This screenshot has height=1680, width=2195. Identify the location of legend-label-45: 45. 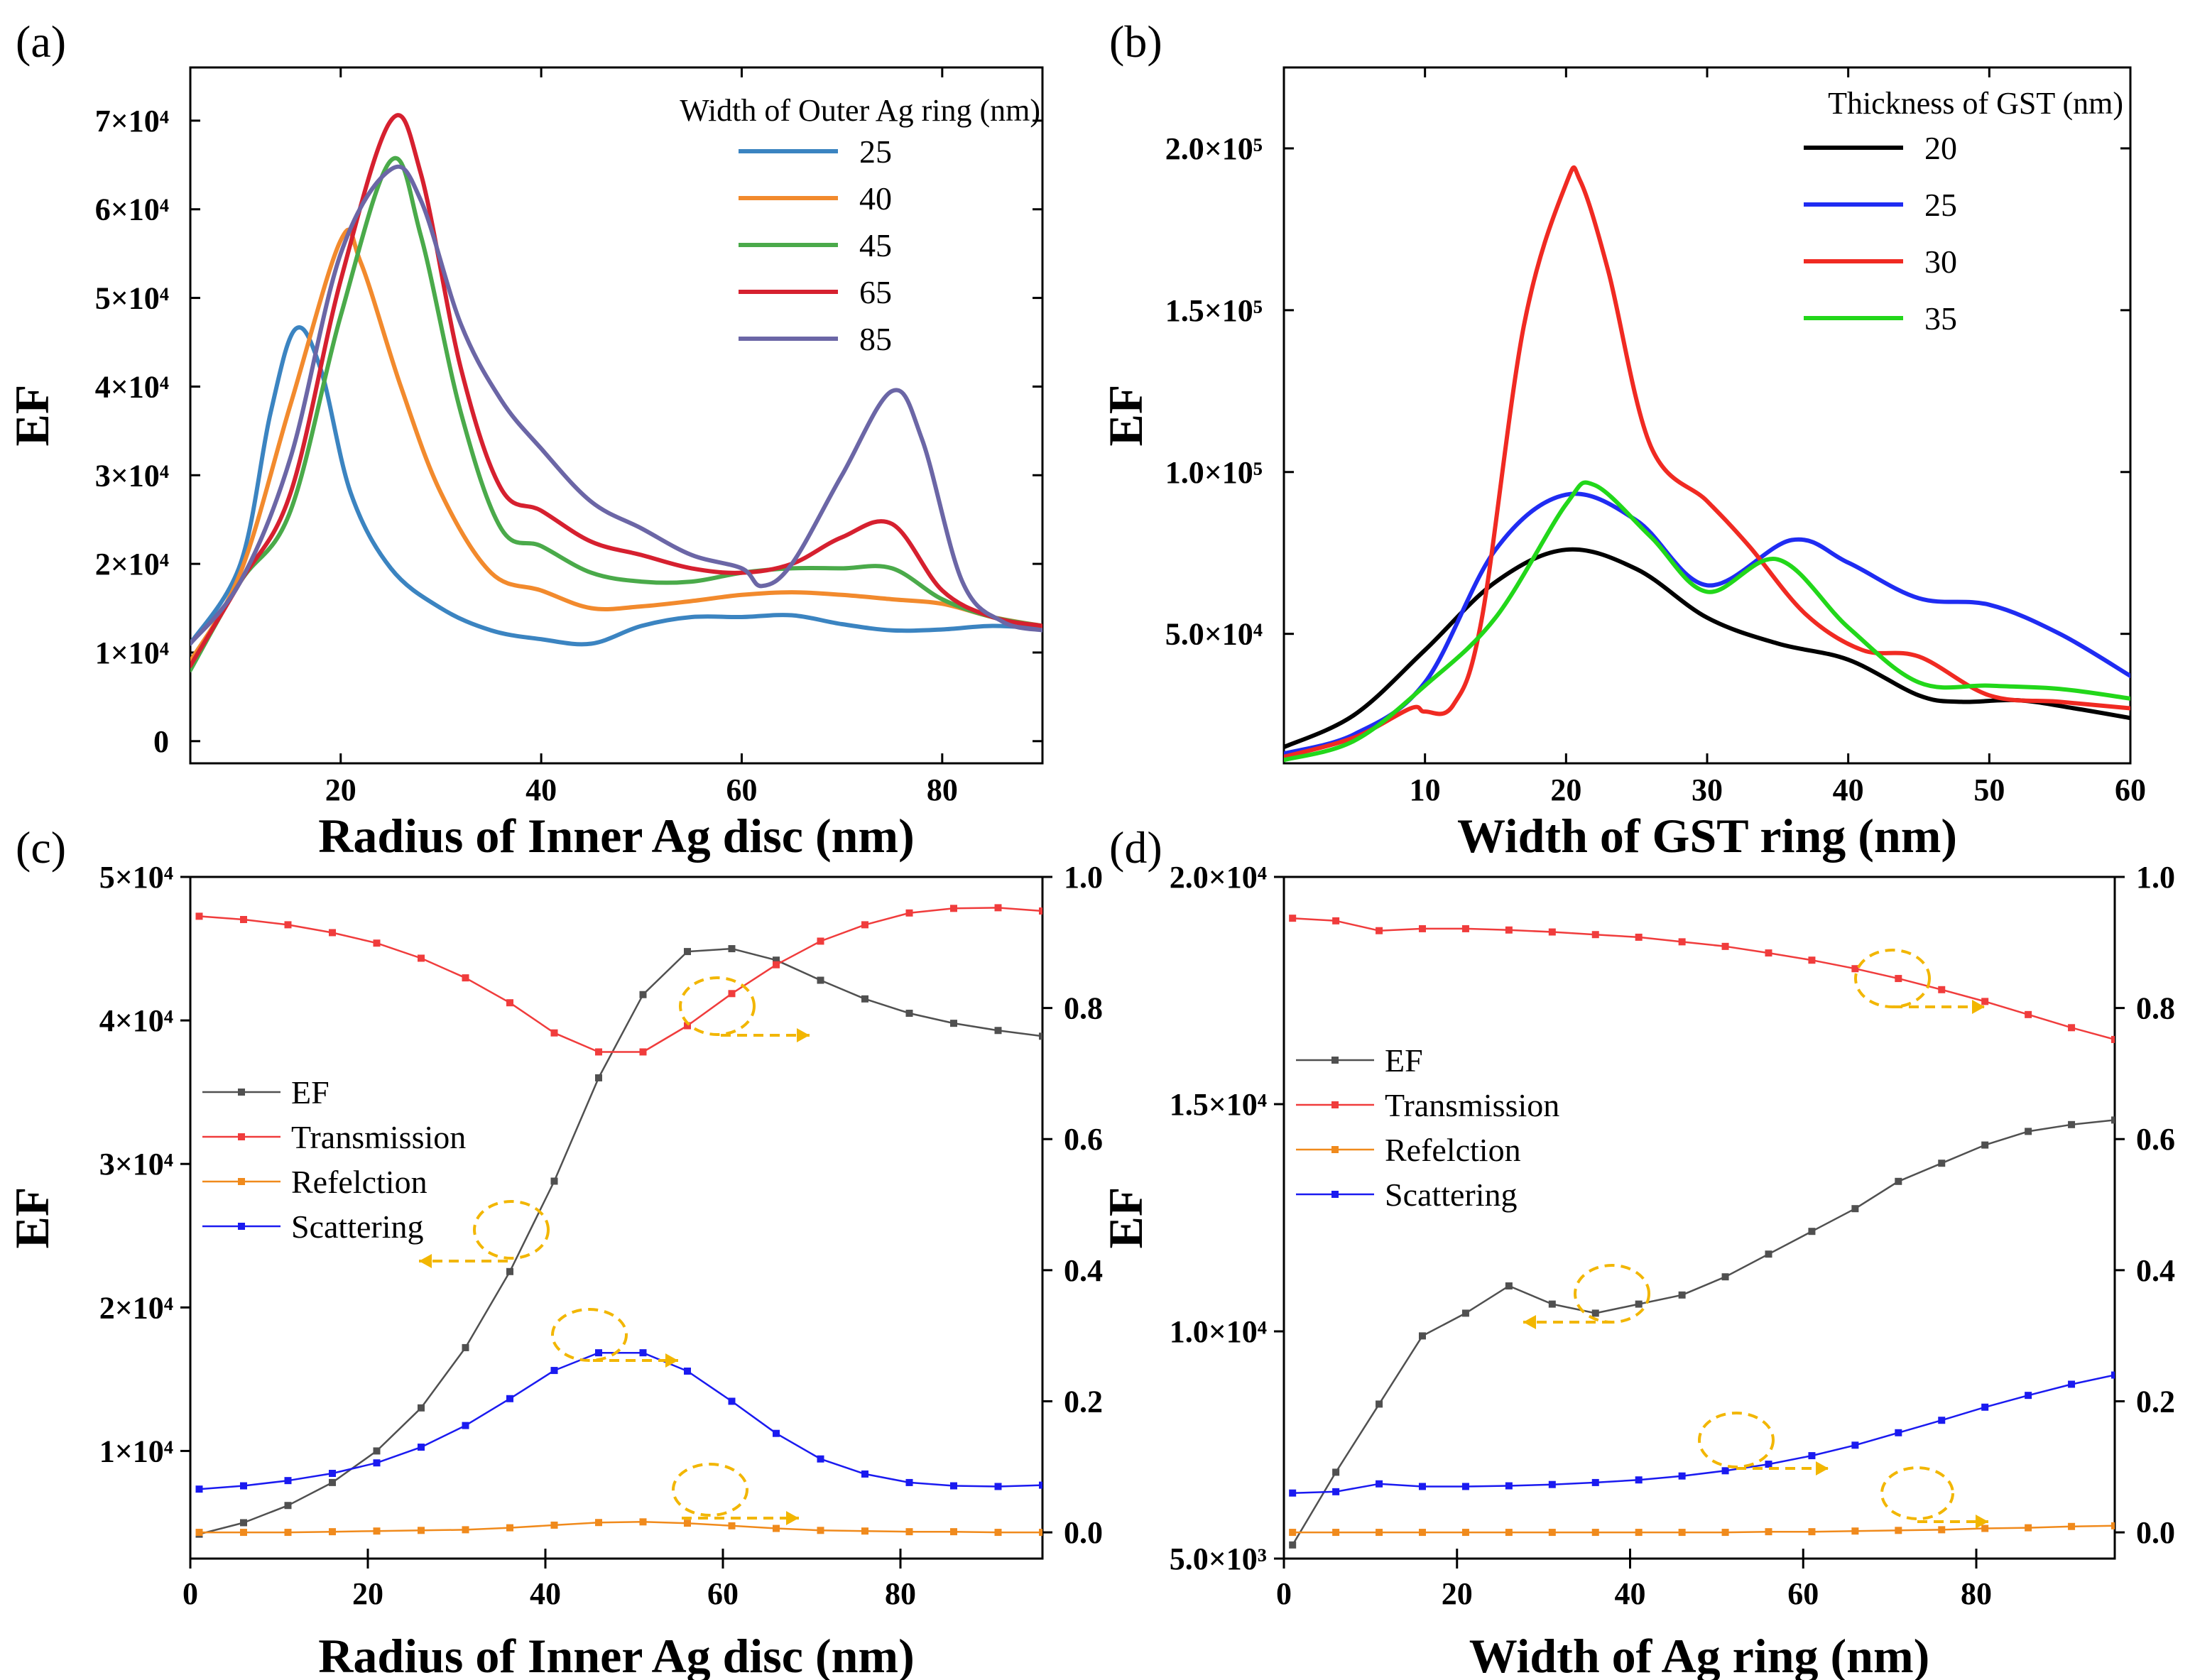
(875, 245).